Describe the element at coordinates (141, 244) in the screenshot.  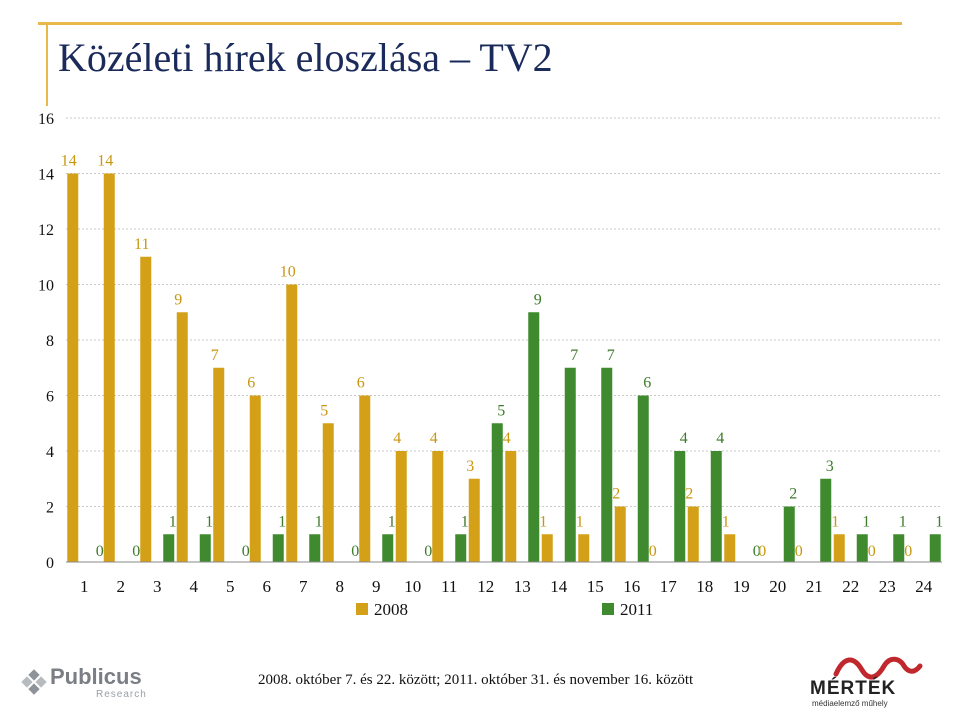
I see `data-label-2008: 11` at that location.